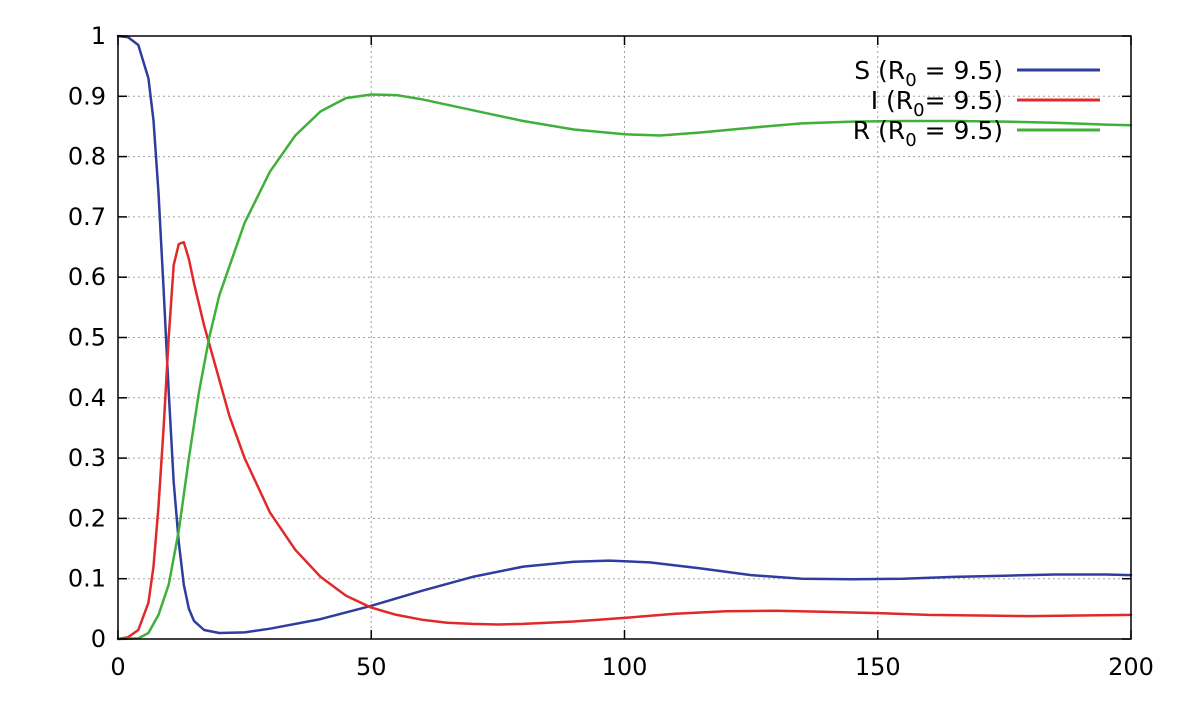  Describe the element at coordinates (117, 667) in the screenshot. I see `x-tick-label: 0` at that location.